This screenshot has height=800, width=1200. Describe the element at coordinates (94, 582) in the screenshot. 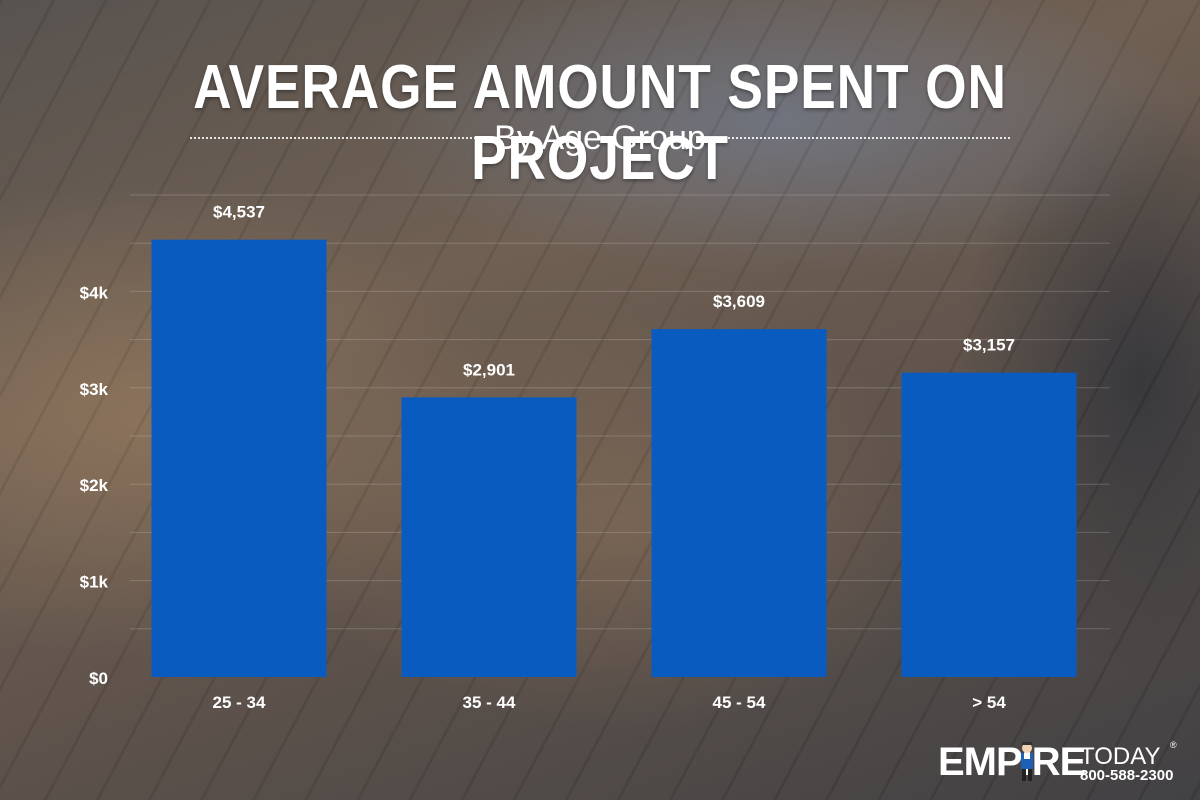

I see `y-tick-label: $1k` at that location.